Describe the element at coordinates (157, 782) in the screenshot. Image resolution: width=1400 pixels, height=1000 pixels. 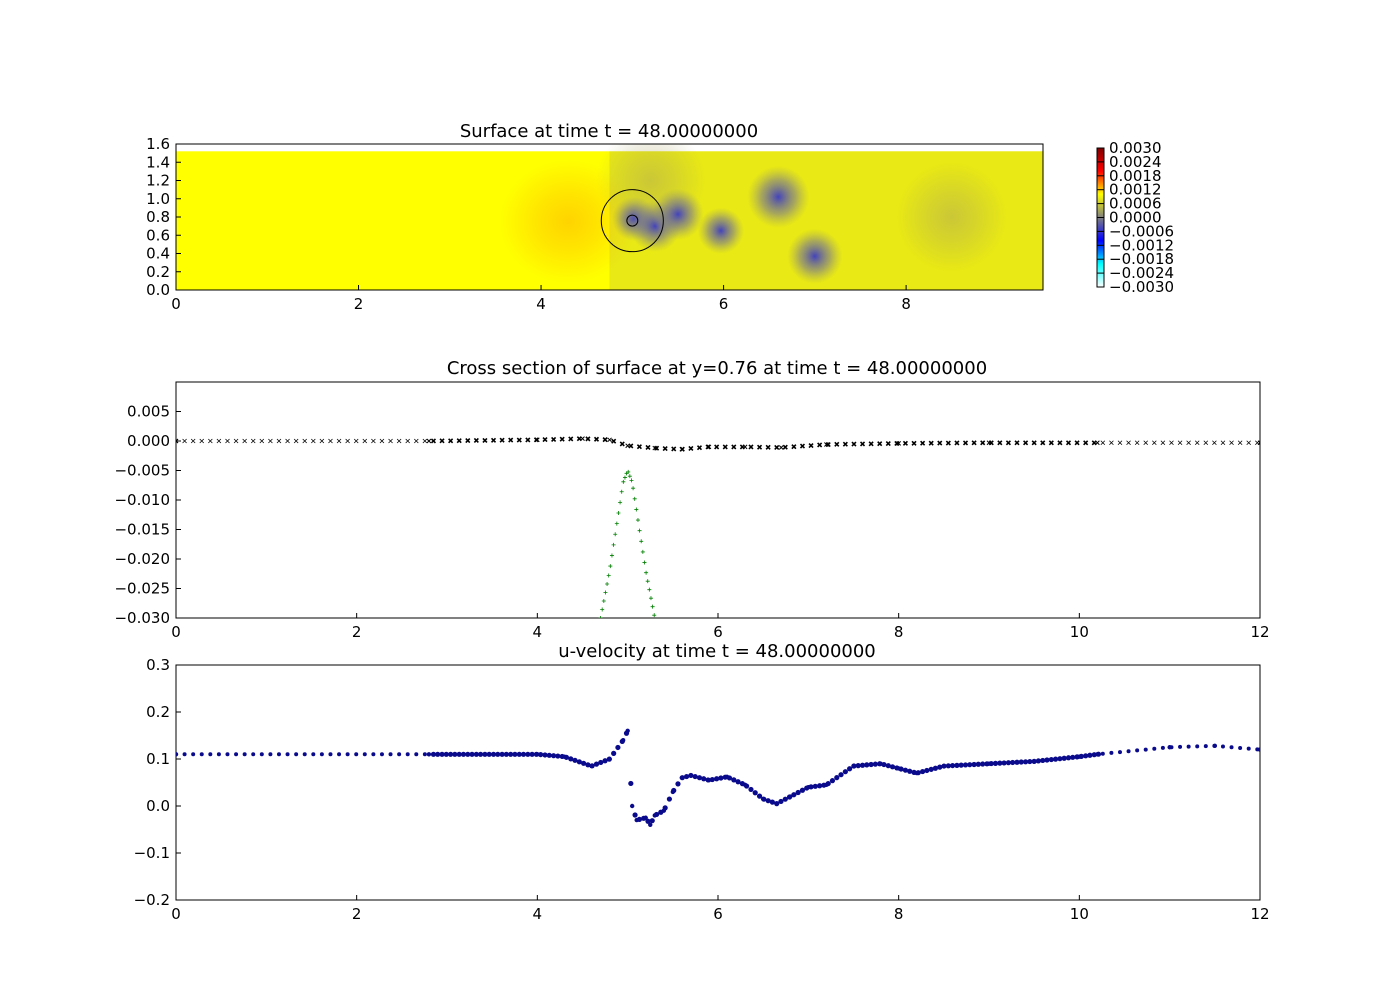
I see `velocity-y-ticks: 0.3 0.2 0.1 0.0 −0.1 −0.2` at that location.